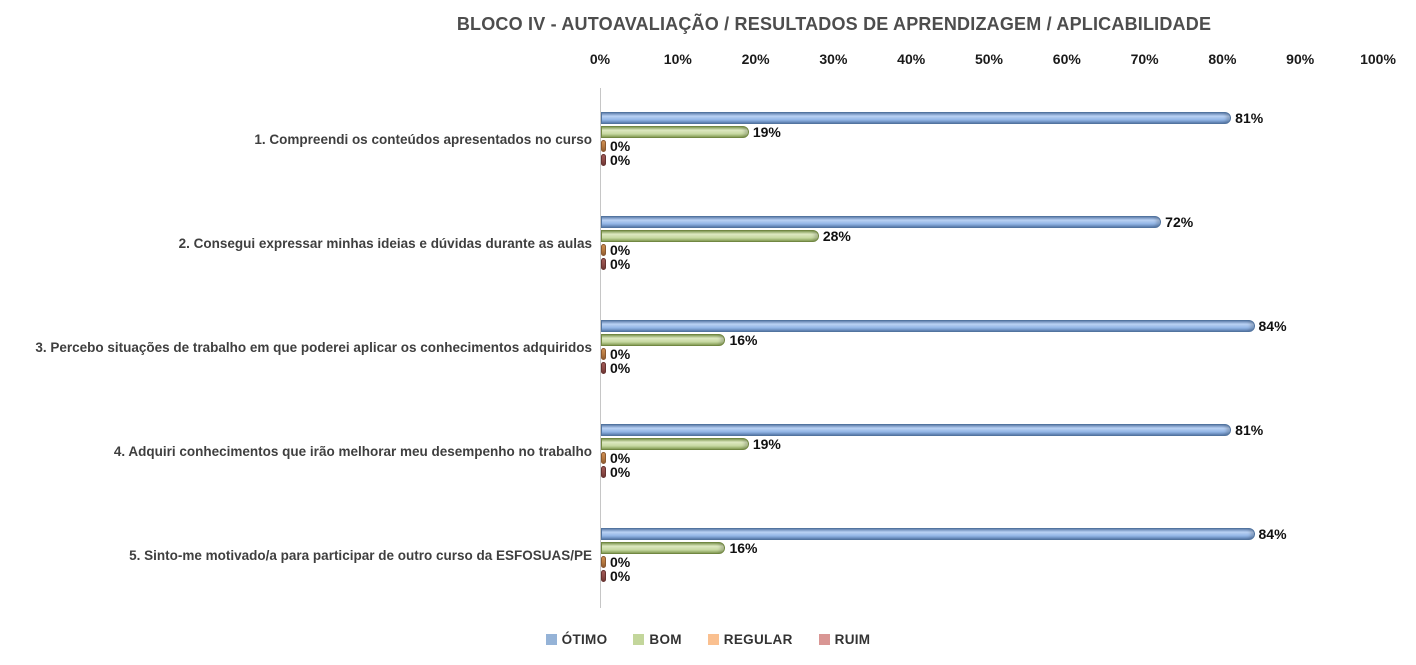 This screenshot has width=1416, height=665. I want to click on legend-item-ruim: RUIM, so click(844, 639).